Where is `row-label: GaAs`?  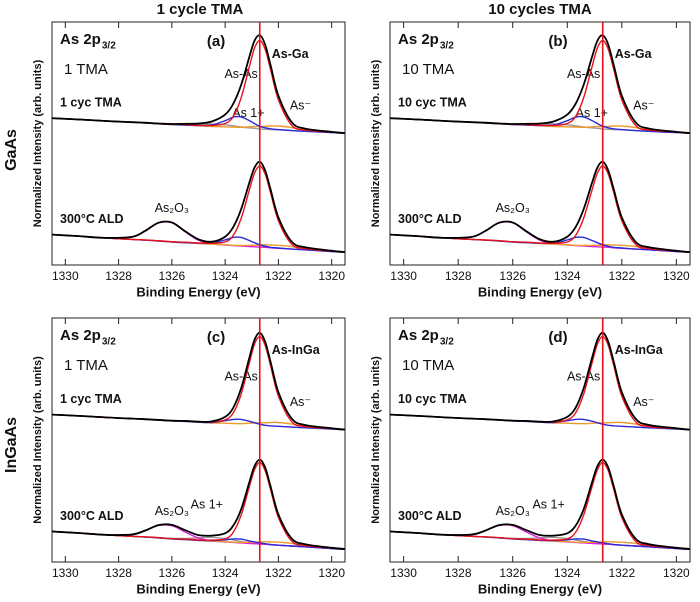
row-label: GaAs is located at coordinates (11, 150).